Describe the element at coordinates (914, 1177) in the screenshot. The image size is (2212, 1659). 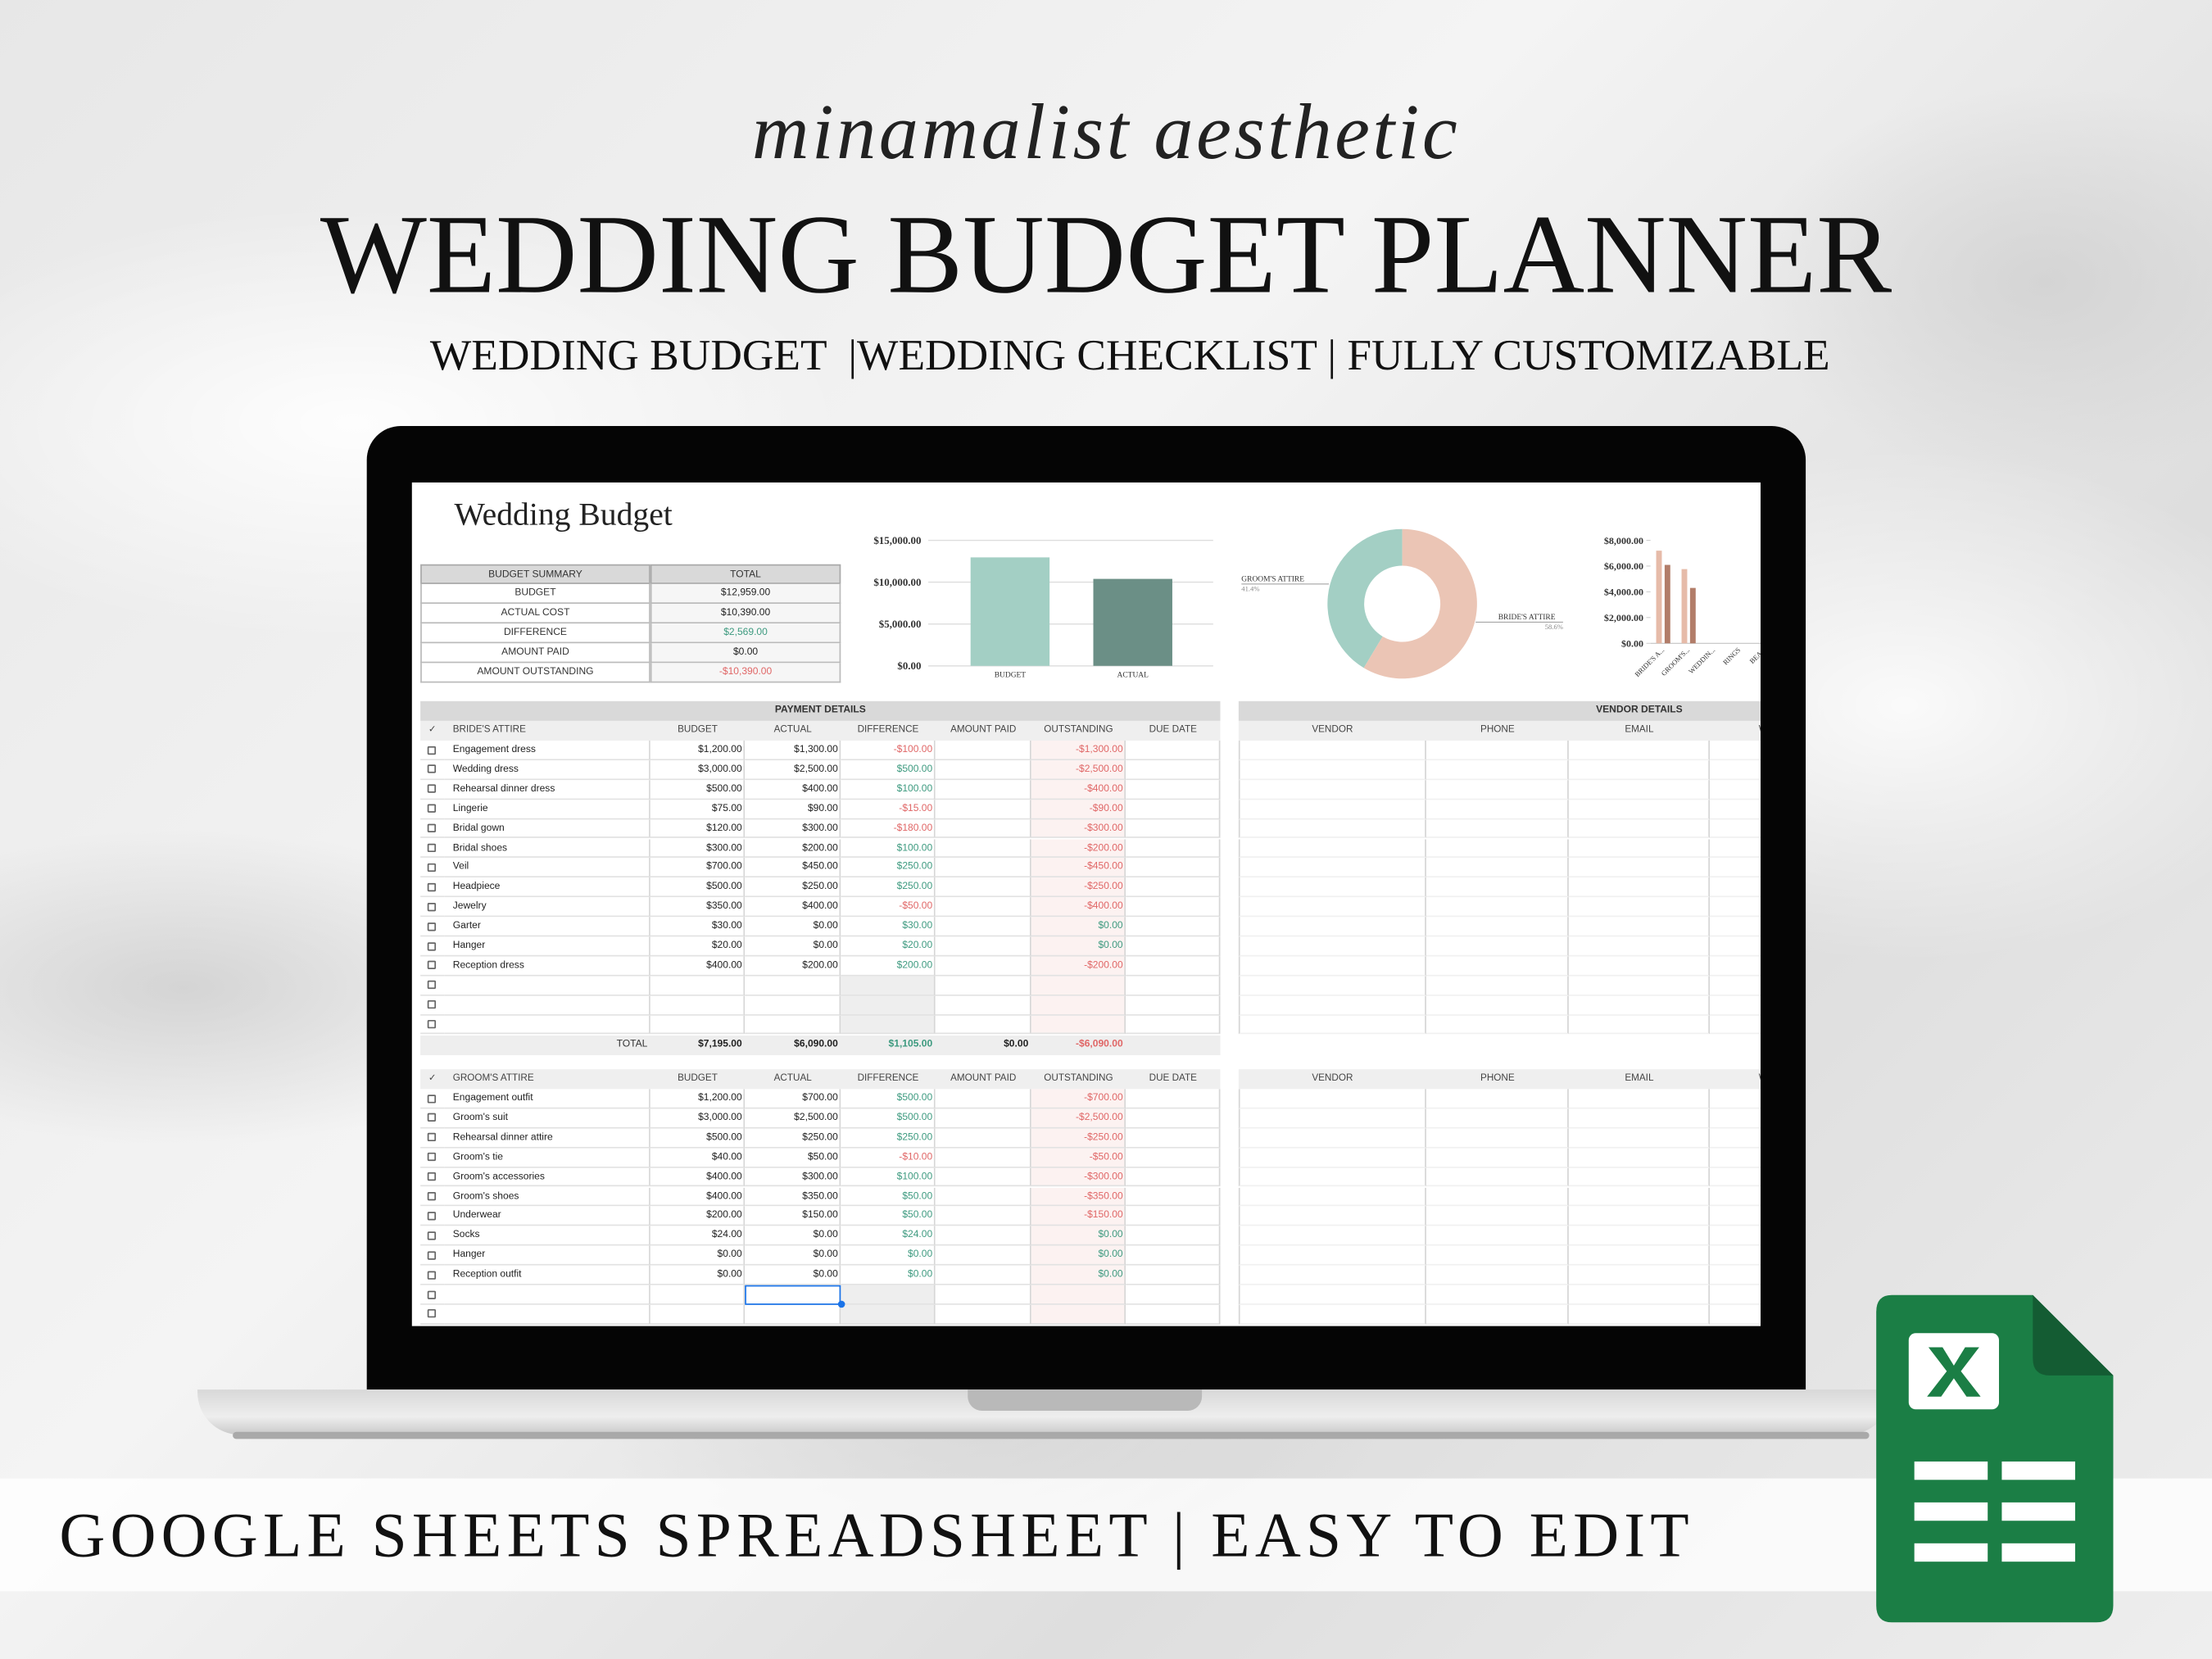
I see `cell-difference: $100.00` at that location.